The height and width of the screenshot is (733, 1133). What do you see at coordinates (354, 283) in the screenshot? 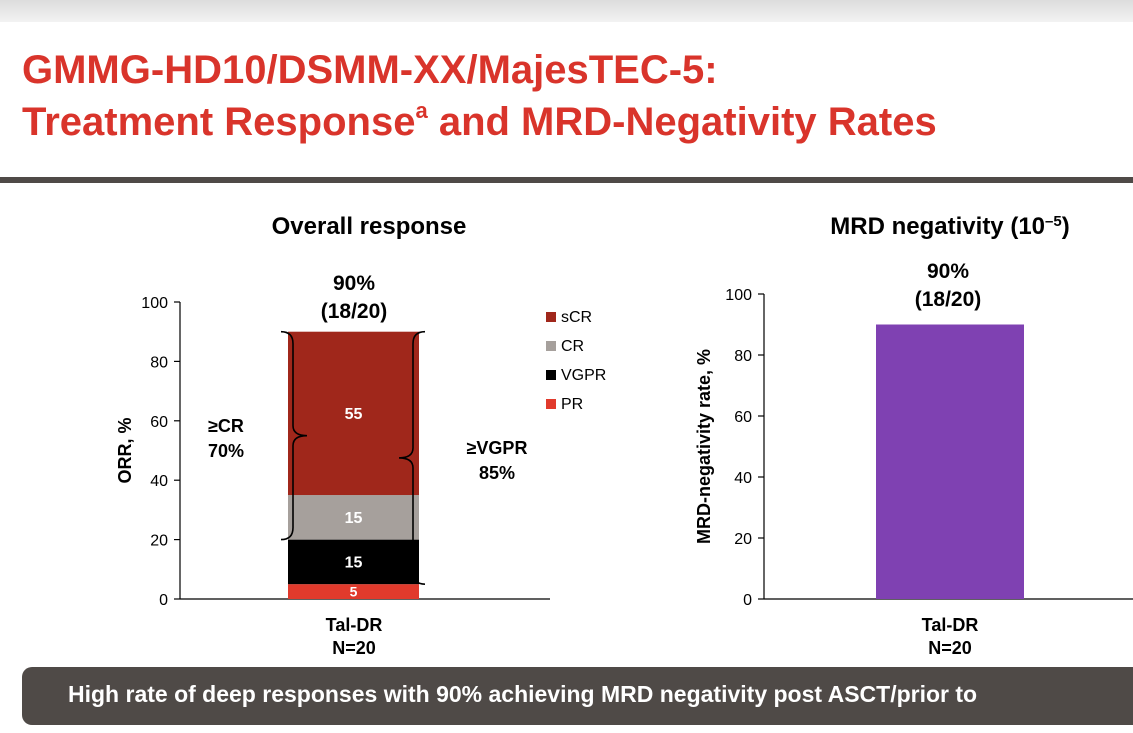
I see `chart1-total-label: 90%` at bounding box center [354, 283].